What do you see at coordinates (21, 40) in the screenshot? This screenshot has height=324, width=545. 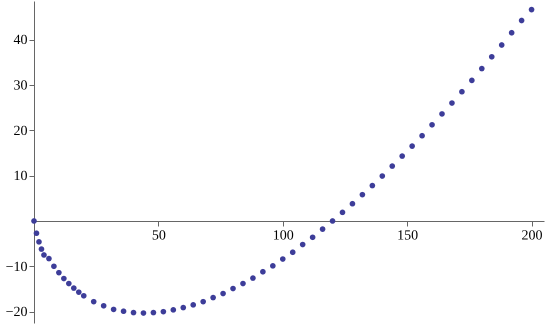 I see `y-tick-label: 40` at bounding box center [21, 40].